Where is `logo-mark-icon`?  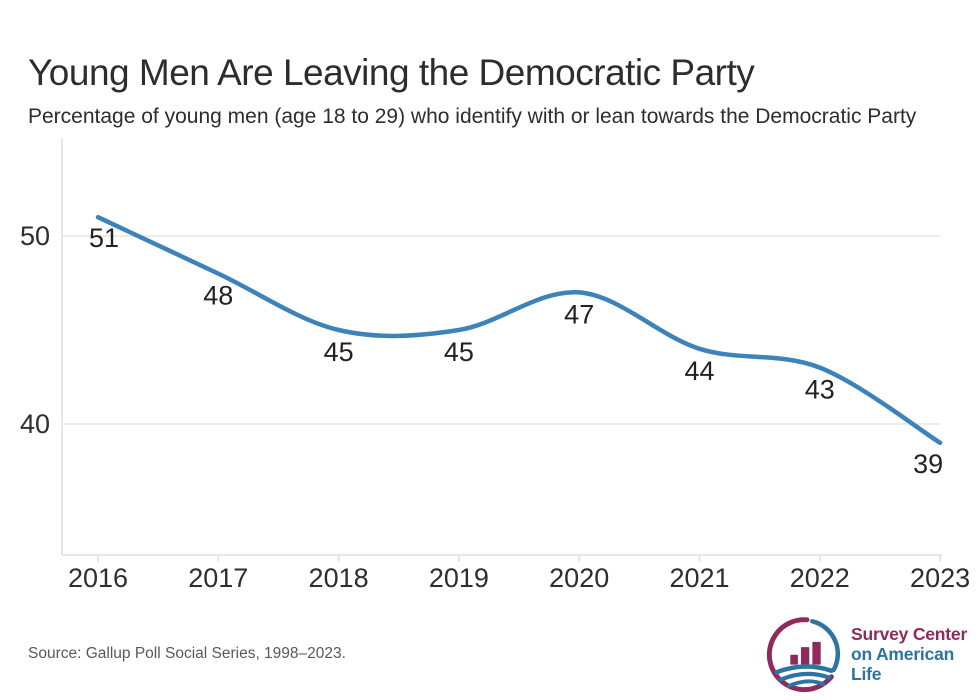 logo-mark-icon is located at coordinates (803, 655).